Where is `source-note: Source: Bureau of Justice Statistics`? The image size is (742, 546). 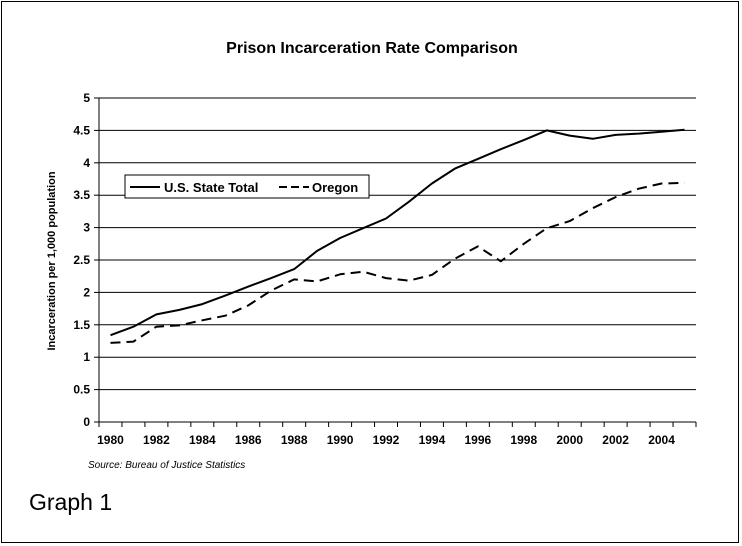
source-note: Source: Bureau of Justice Statistics is located at coordinates (166, 465).